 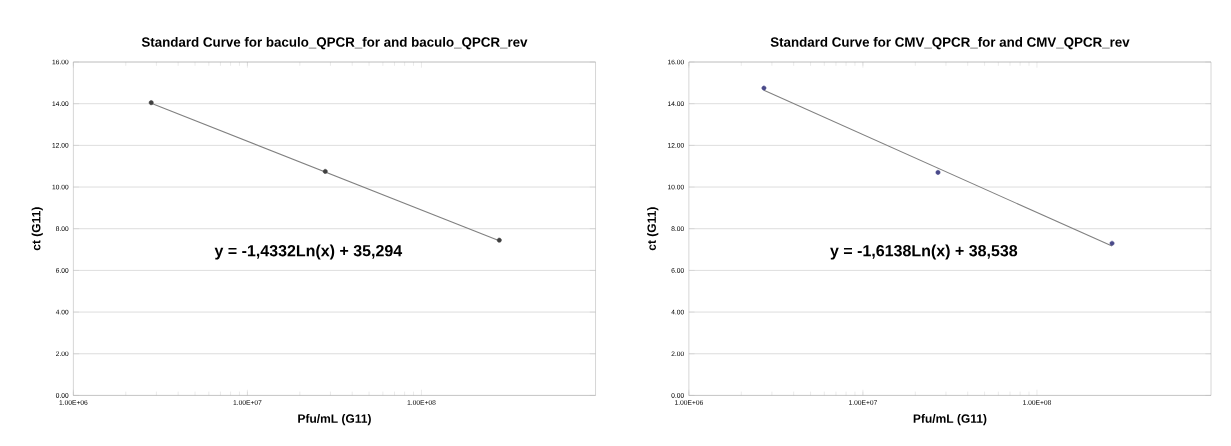 I want to click on annotation: y = -1,4332Ln(x) + 35,294, so click(x=308, y=252).